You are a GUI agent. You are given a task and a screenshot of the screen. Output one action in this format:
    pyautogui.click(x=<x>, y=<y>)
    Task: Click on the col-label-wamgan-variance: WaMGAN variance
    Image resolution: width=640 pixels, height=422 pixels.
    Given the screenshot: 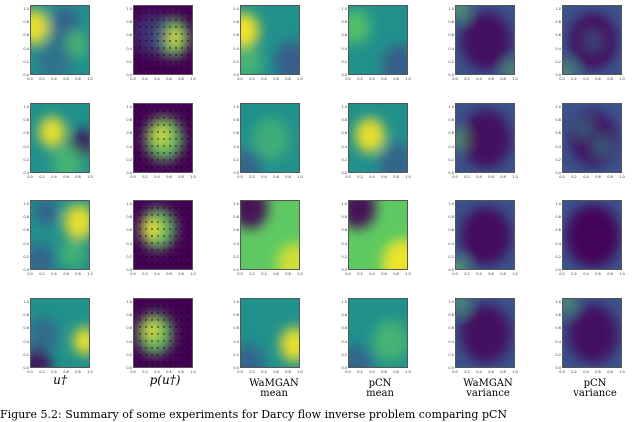 What is the action you would take?
    pyautogui.click(x=488, y=389)
    